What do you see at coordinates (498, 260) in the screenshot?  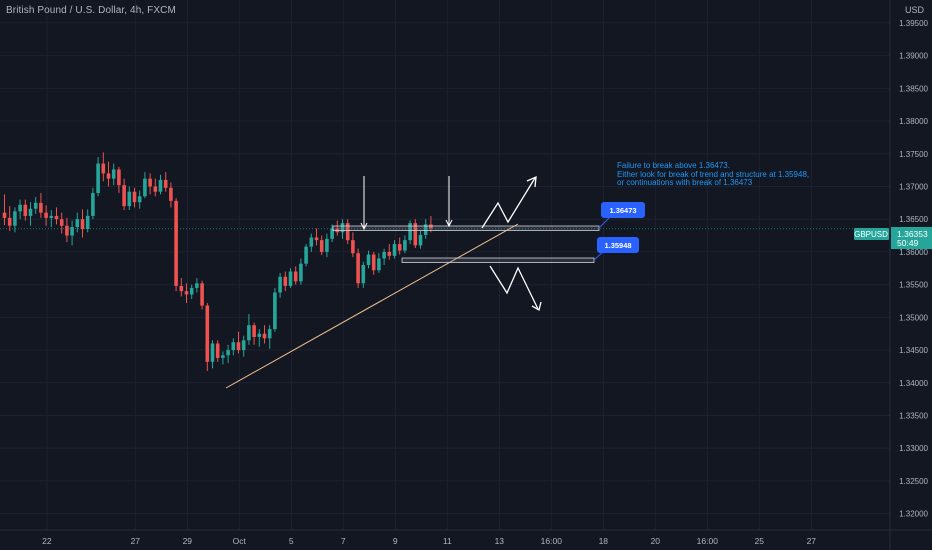 I see `support-zone` at bounding box center [498, 260].